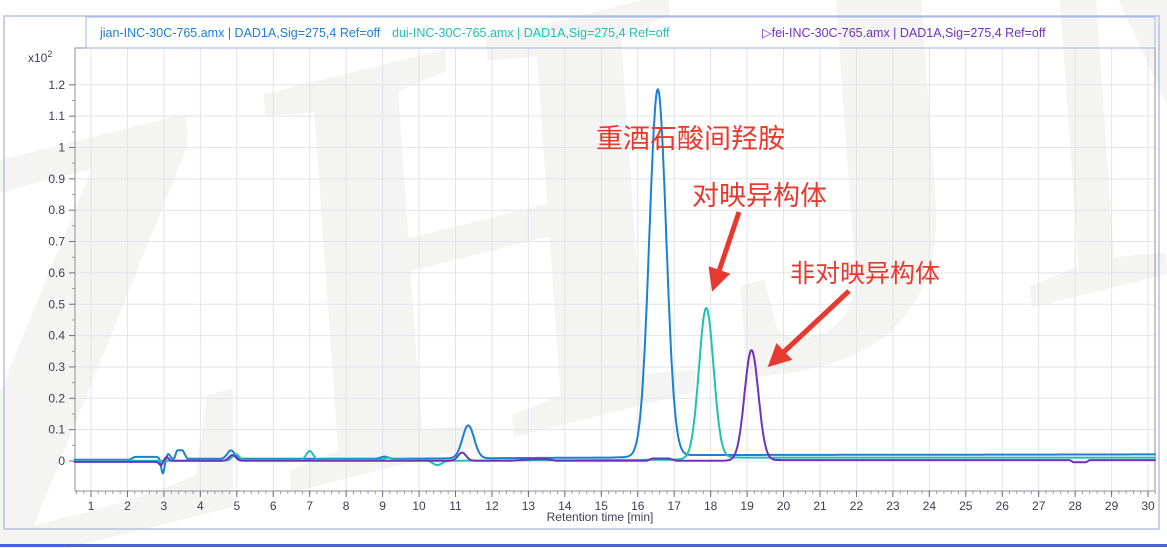 This screenshot has width=1167, height=548. What do you see at coordinates (615, 494) in the screenshot?
I see `x-axis-ticks` at bounding box center [615, 494].